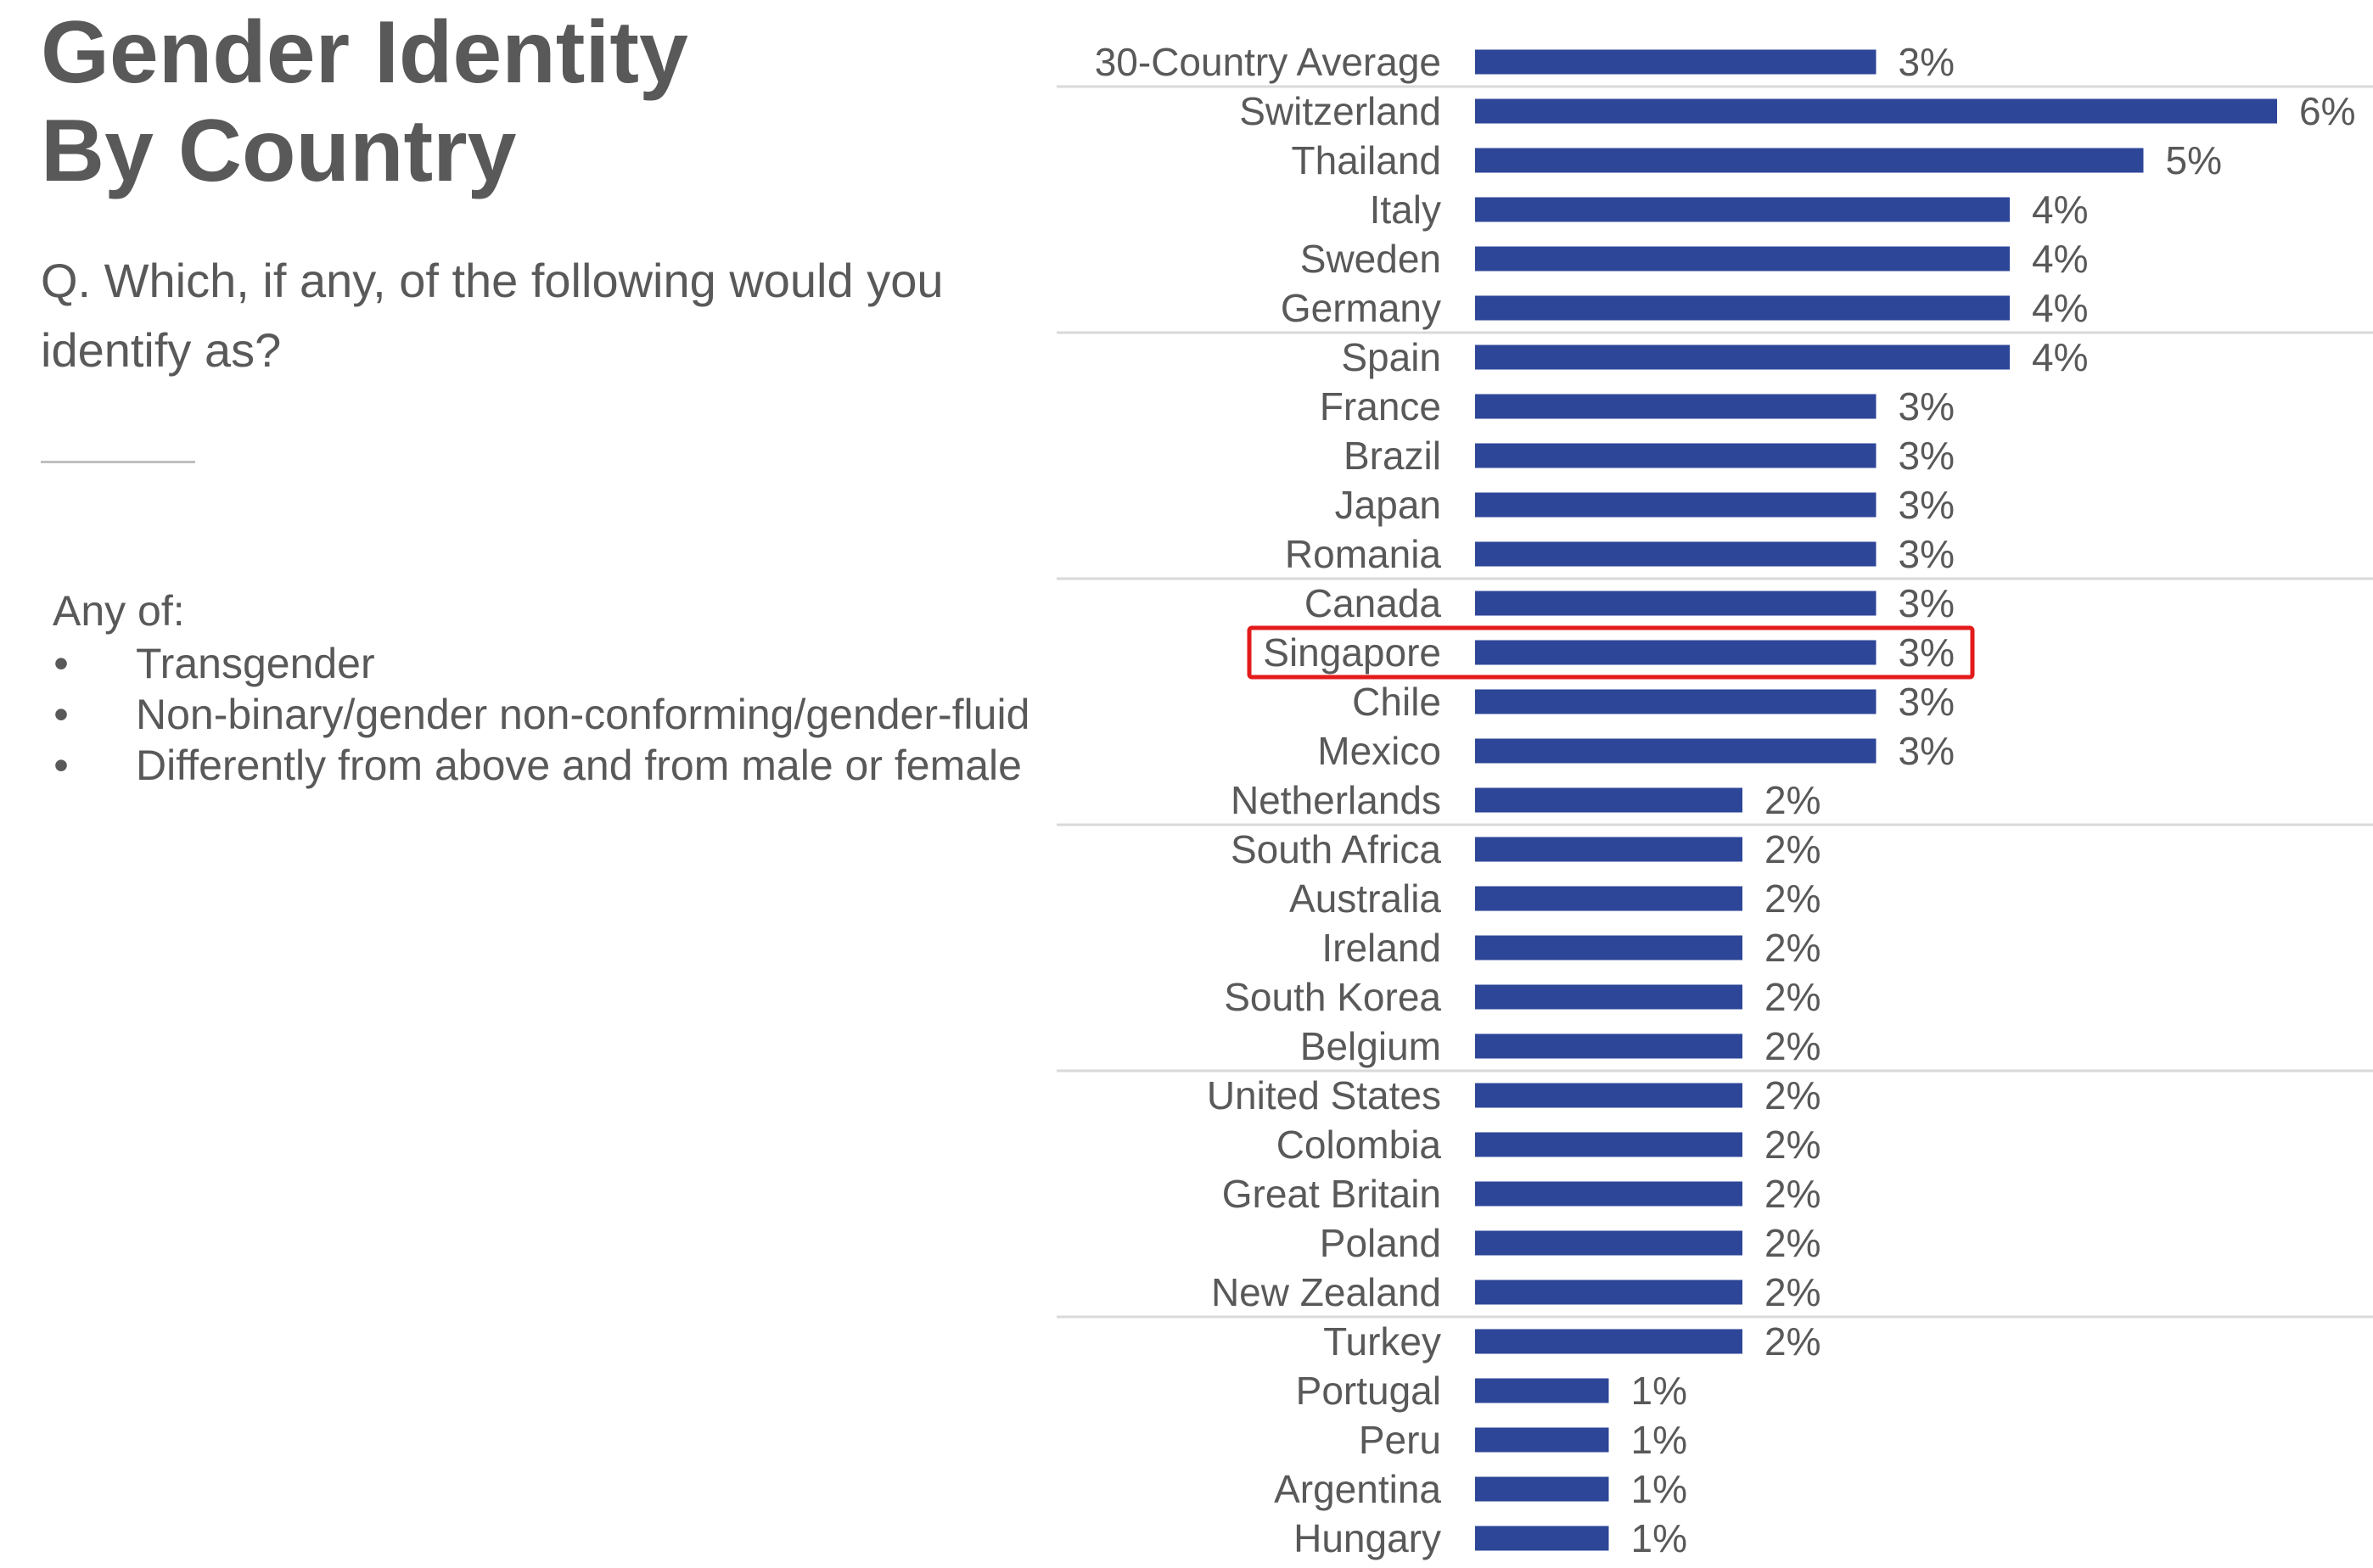 The image size is (2373, 1568). Describe the element at coordinates (1332, 997) in the screenshot. I see `category-label-south-korea: South Korea` at that location.